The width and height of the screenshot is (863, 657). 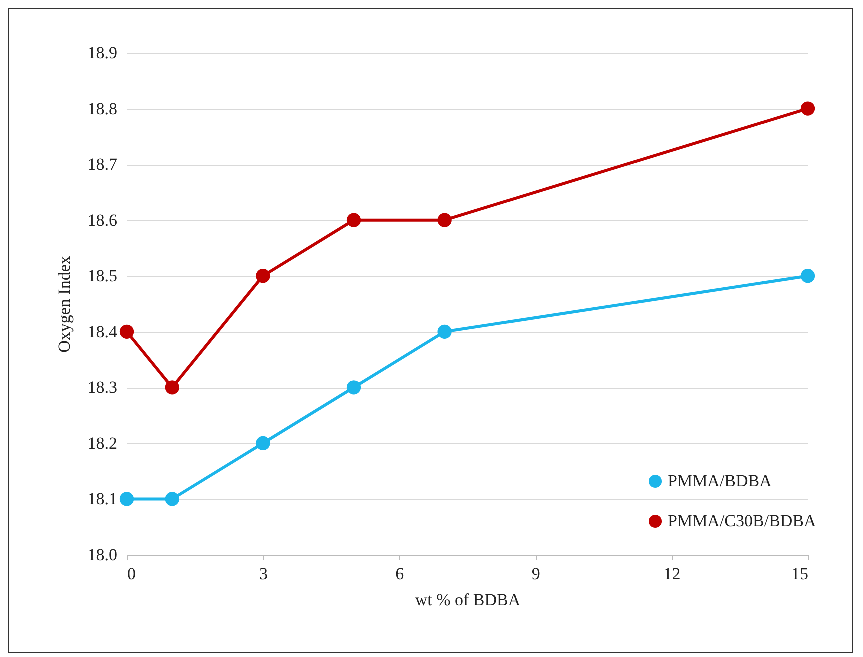 I want to click on legend-label: PMMA/C30B/BDBA, so click(x=743, y=521).